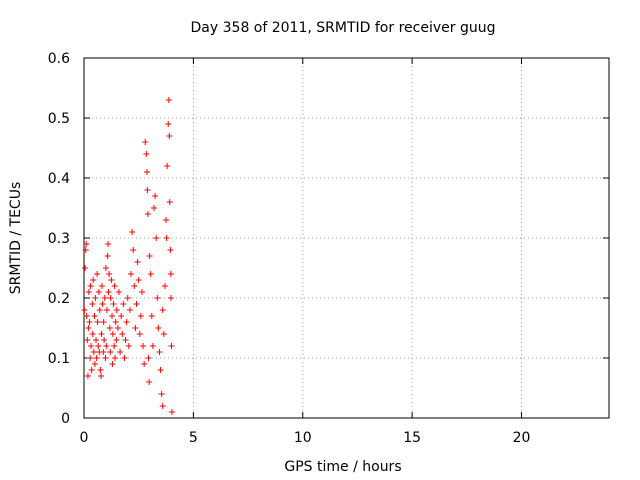  I want to click on y-tick-label: 0.6, so click(59, 59).